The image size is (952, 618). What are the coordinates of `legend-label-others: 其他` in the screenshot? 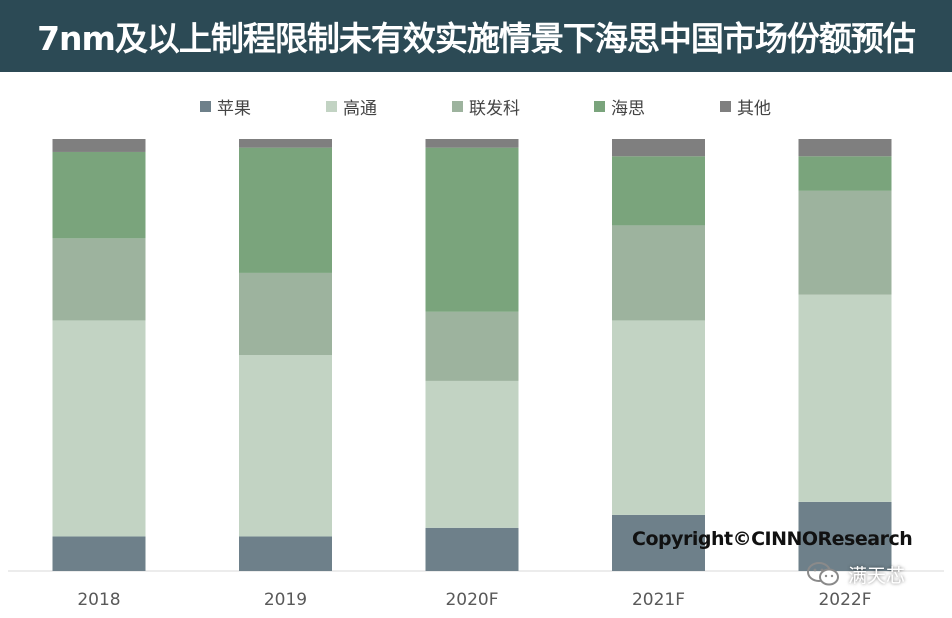 It's located at (754, 109).